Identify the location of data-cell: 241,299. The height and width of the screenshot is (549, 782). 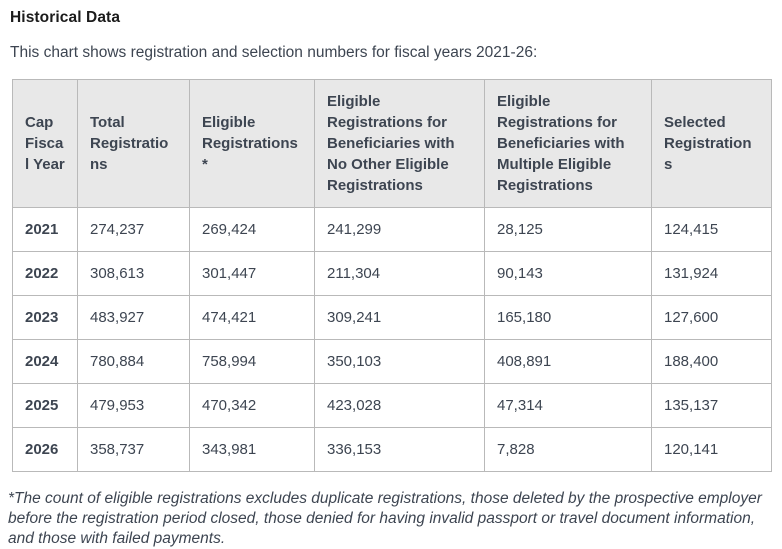
(399, 229).